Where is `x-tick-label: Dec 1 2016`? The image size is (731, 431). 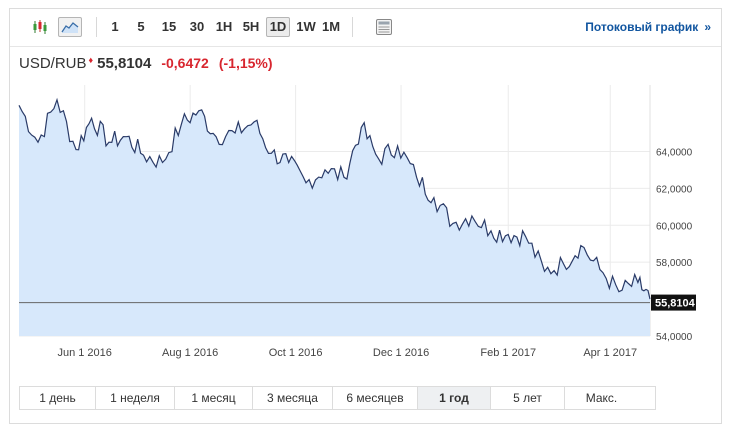 x-tick-label: Dec 1 2016 is located at coordinates (401, 353).